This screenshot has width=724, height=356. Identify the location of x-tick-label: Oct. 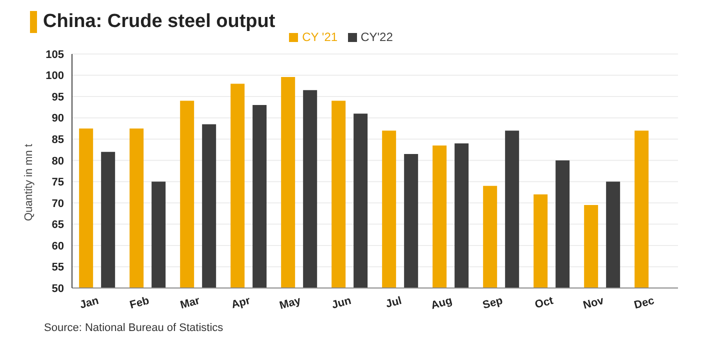
(544, 303).